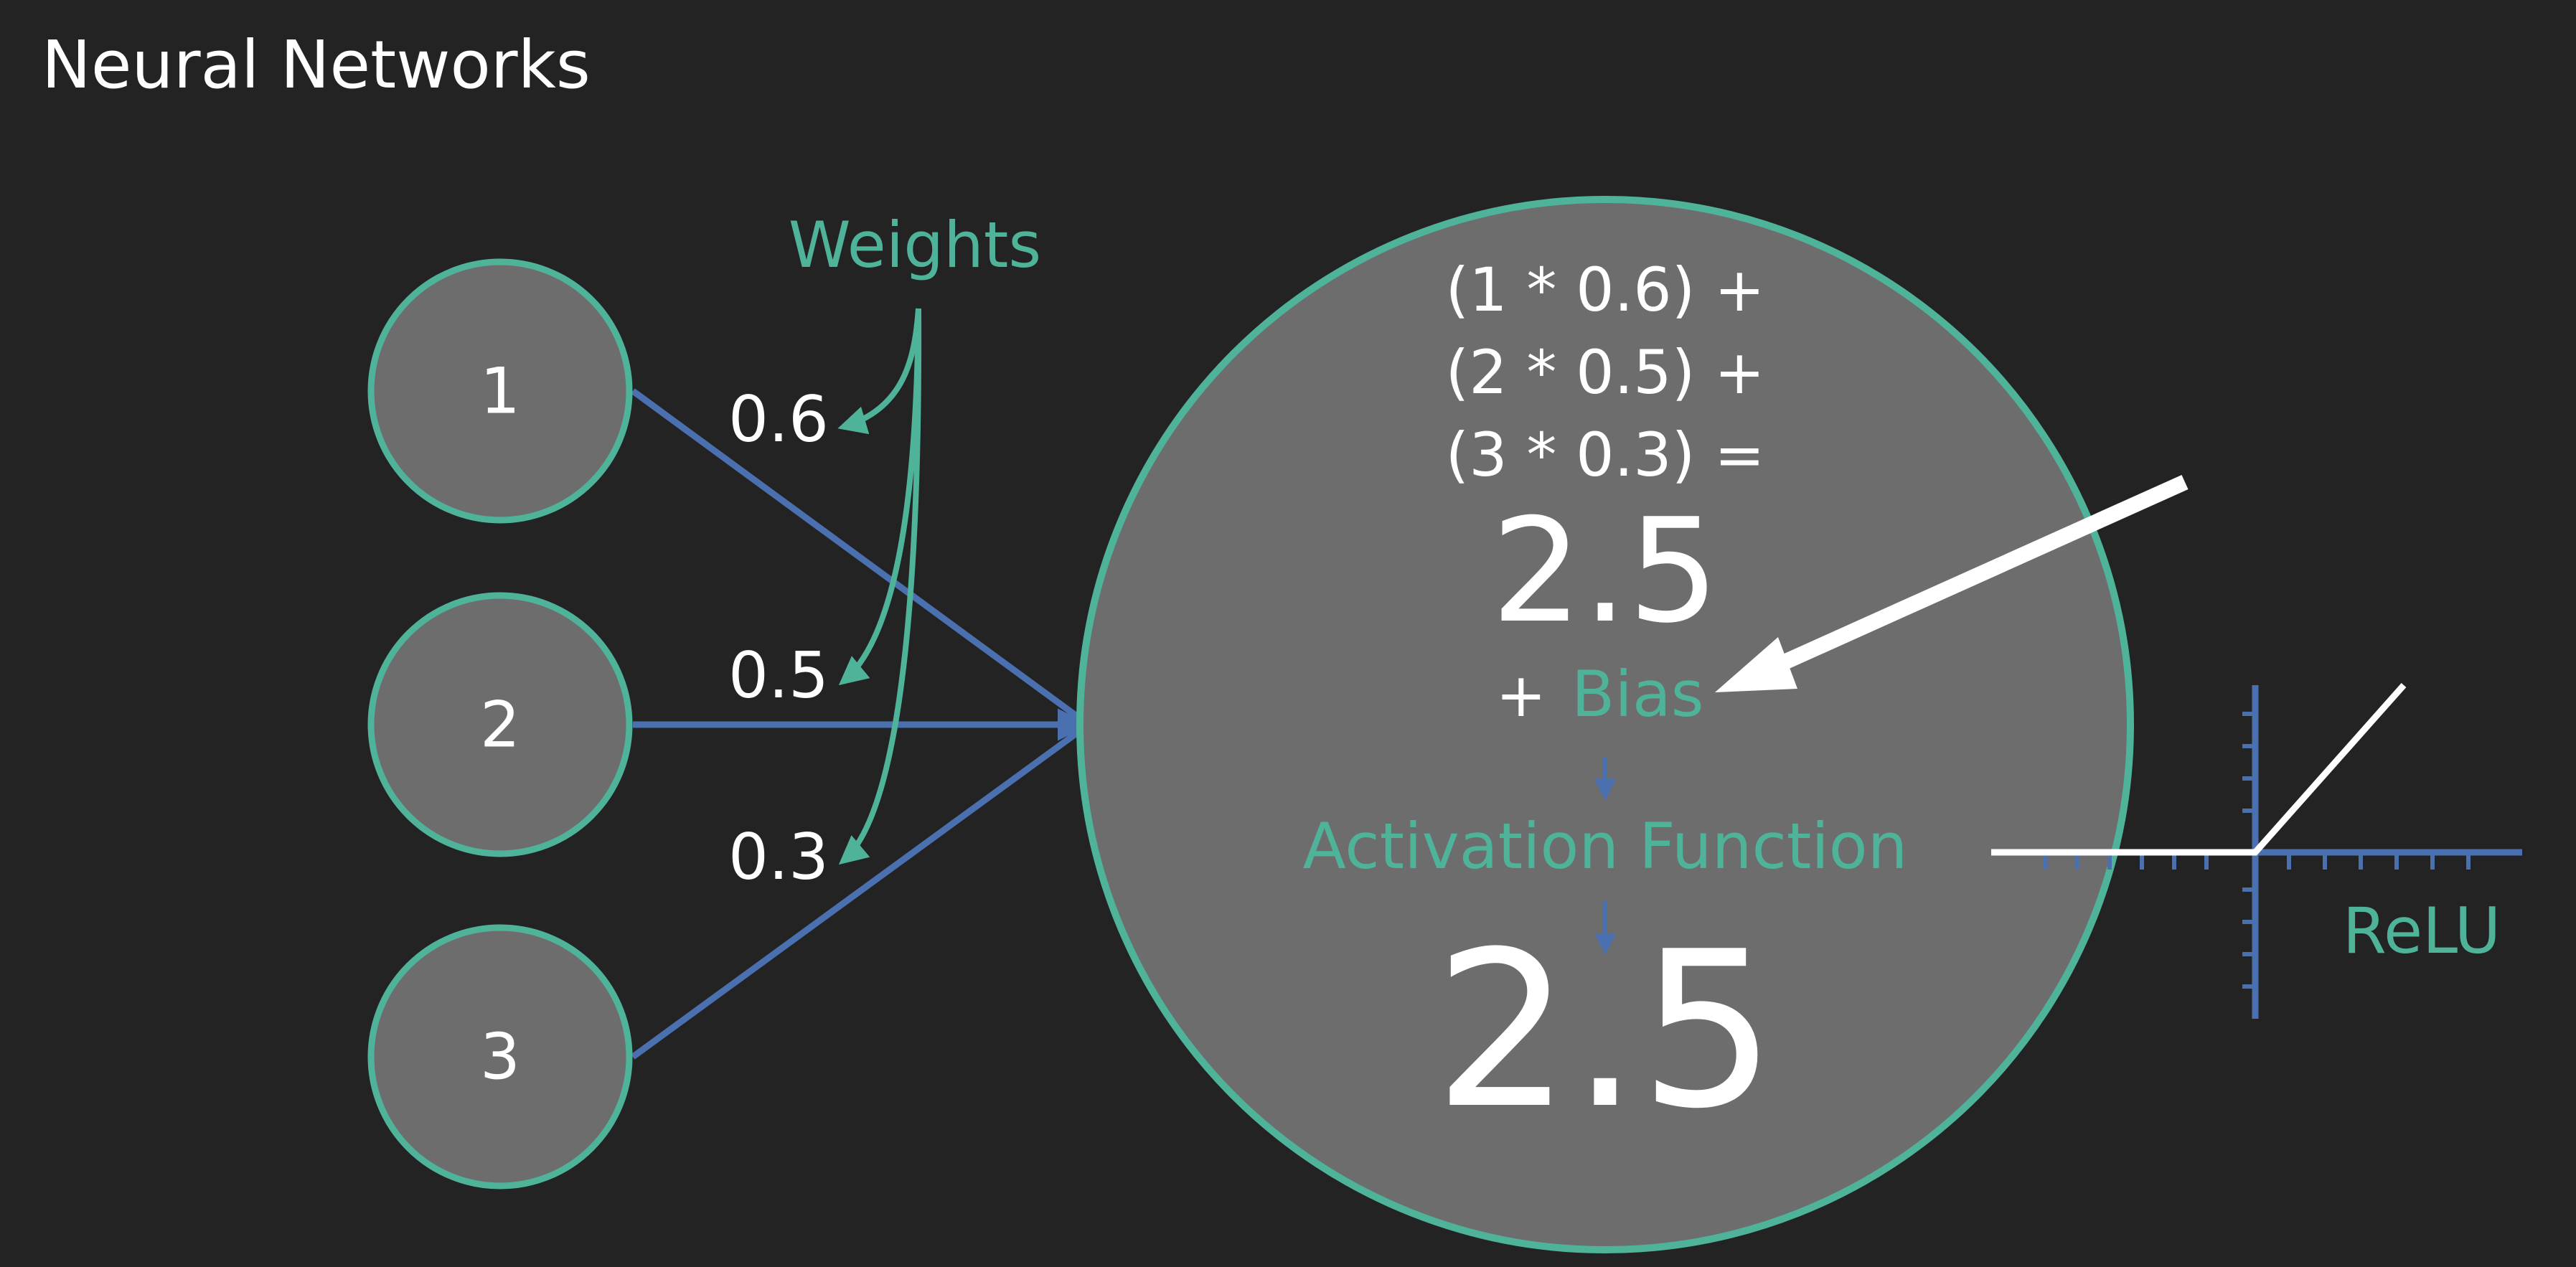  What do you see at coordinates (1756, 664) in the screenshot?
I see `bias-pointer-arrowhead` at bounding box center [1756, 664].